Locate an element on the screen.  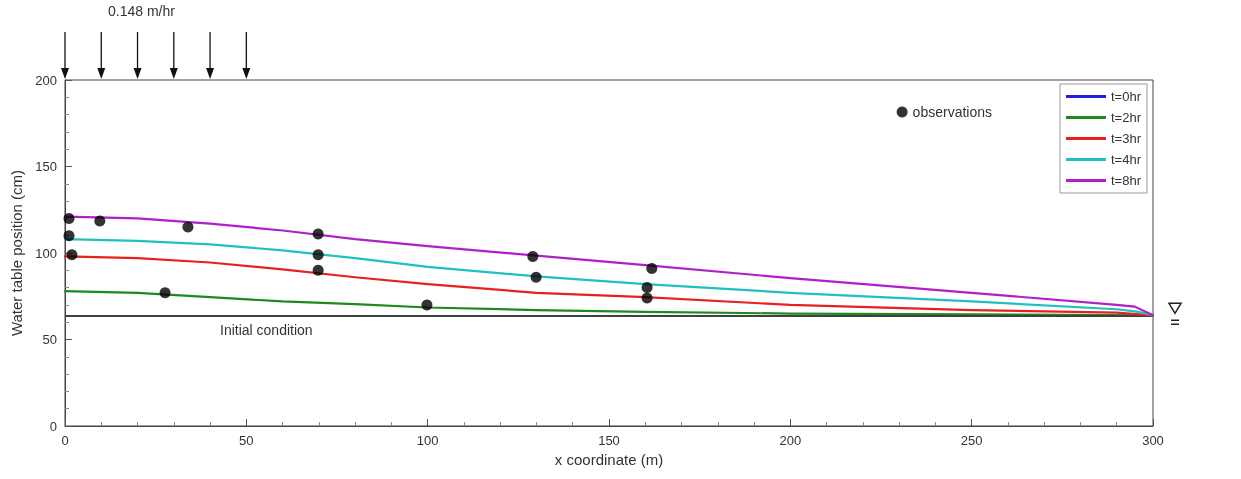
legend-label: t=3hr is located at coordinates (1126, 138).